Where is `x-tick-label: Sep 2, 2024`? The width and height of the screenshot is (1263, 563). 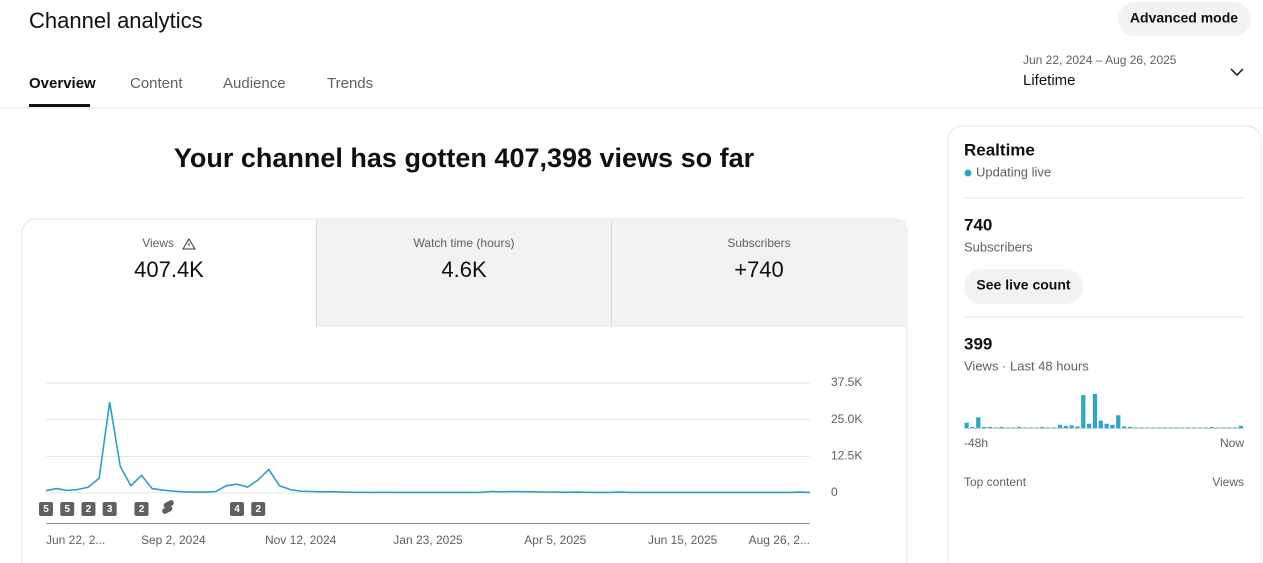 x-tick-label: Sep 2, 2024 is located at coordinates (173, 540).